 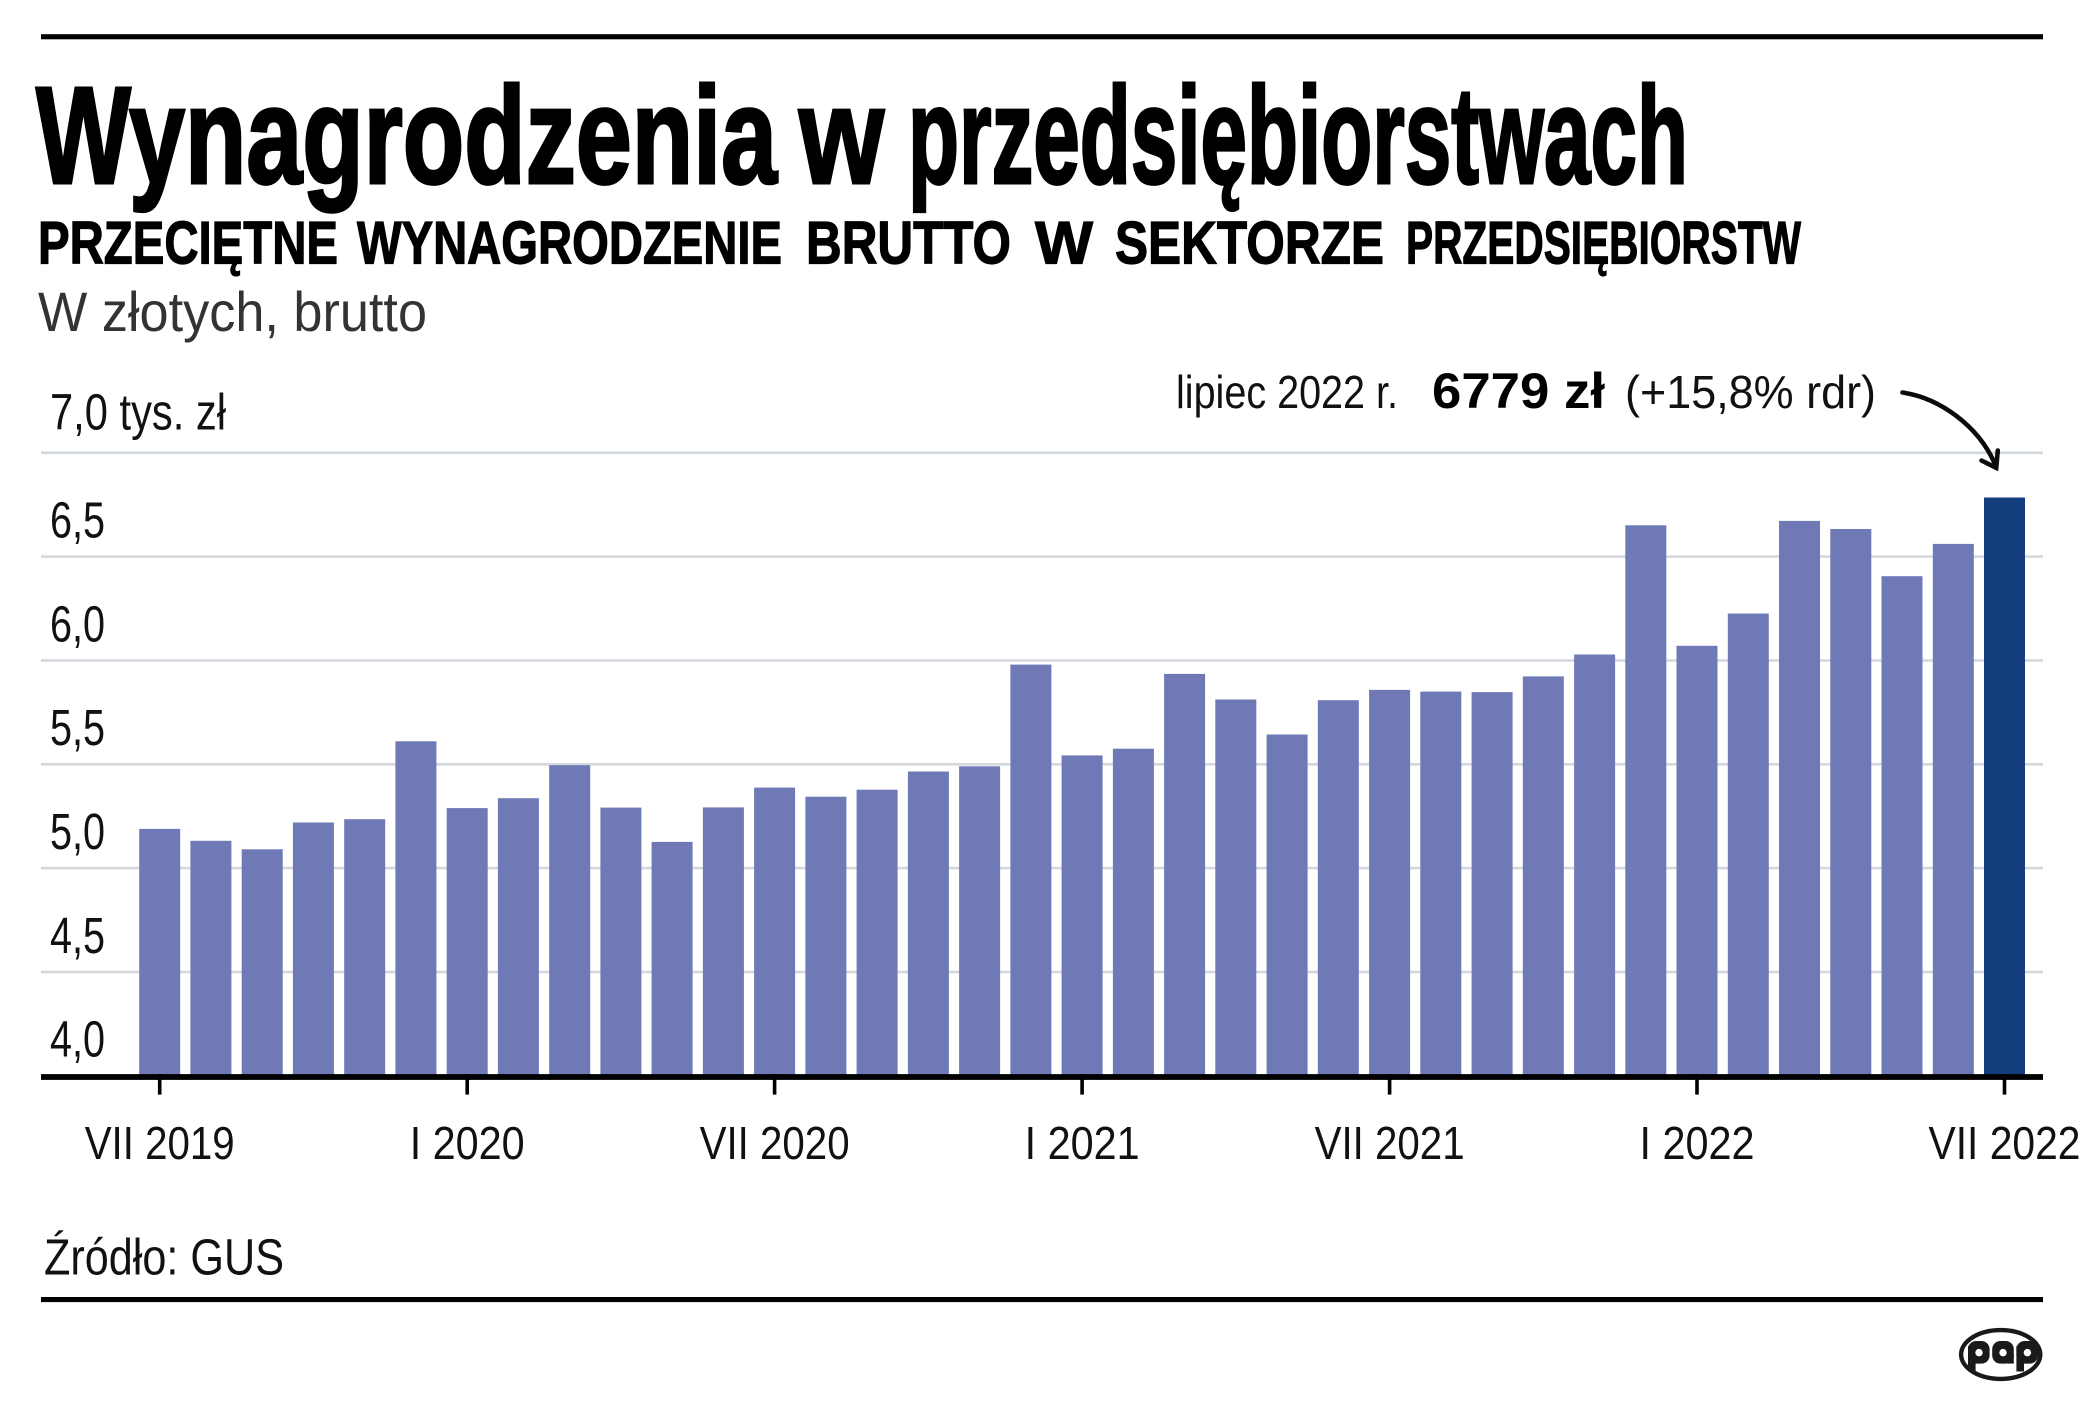 What do you see at coordinates (188, 243) in the screenshot?
I see `svg-text: PRZECIĘTNE` at bounding box center [188, 243].